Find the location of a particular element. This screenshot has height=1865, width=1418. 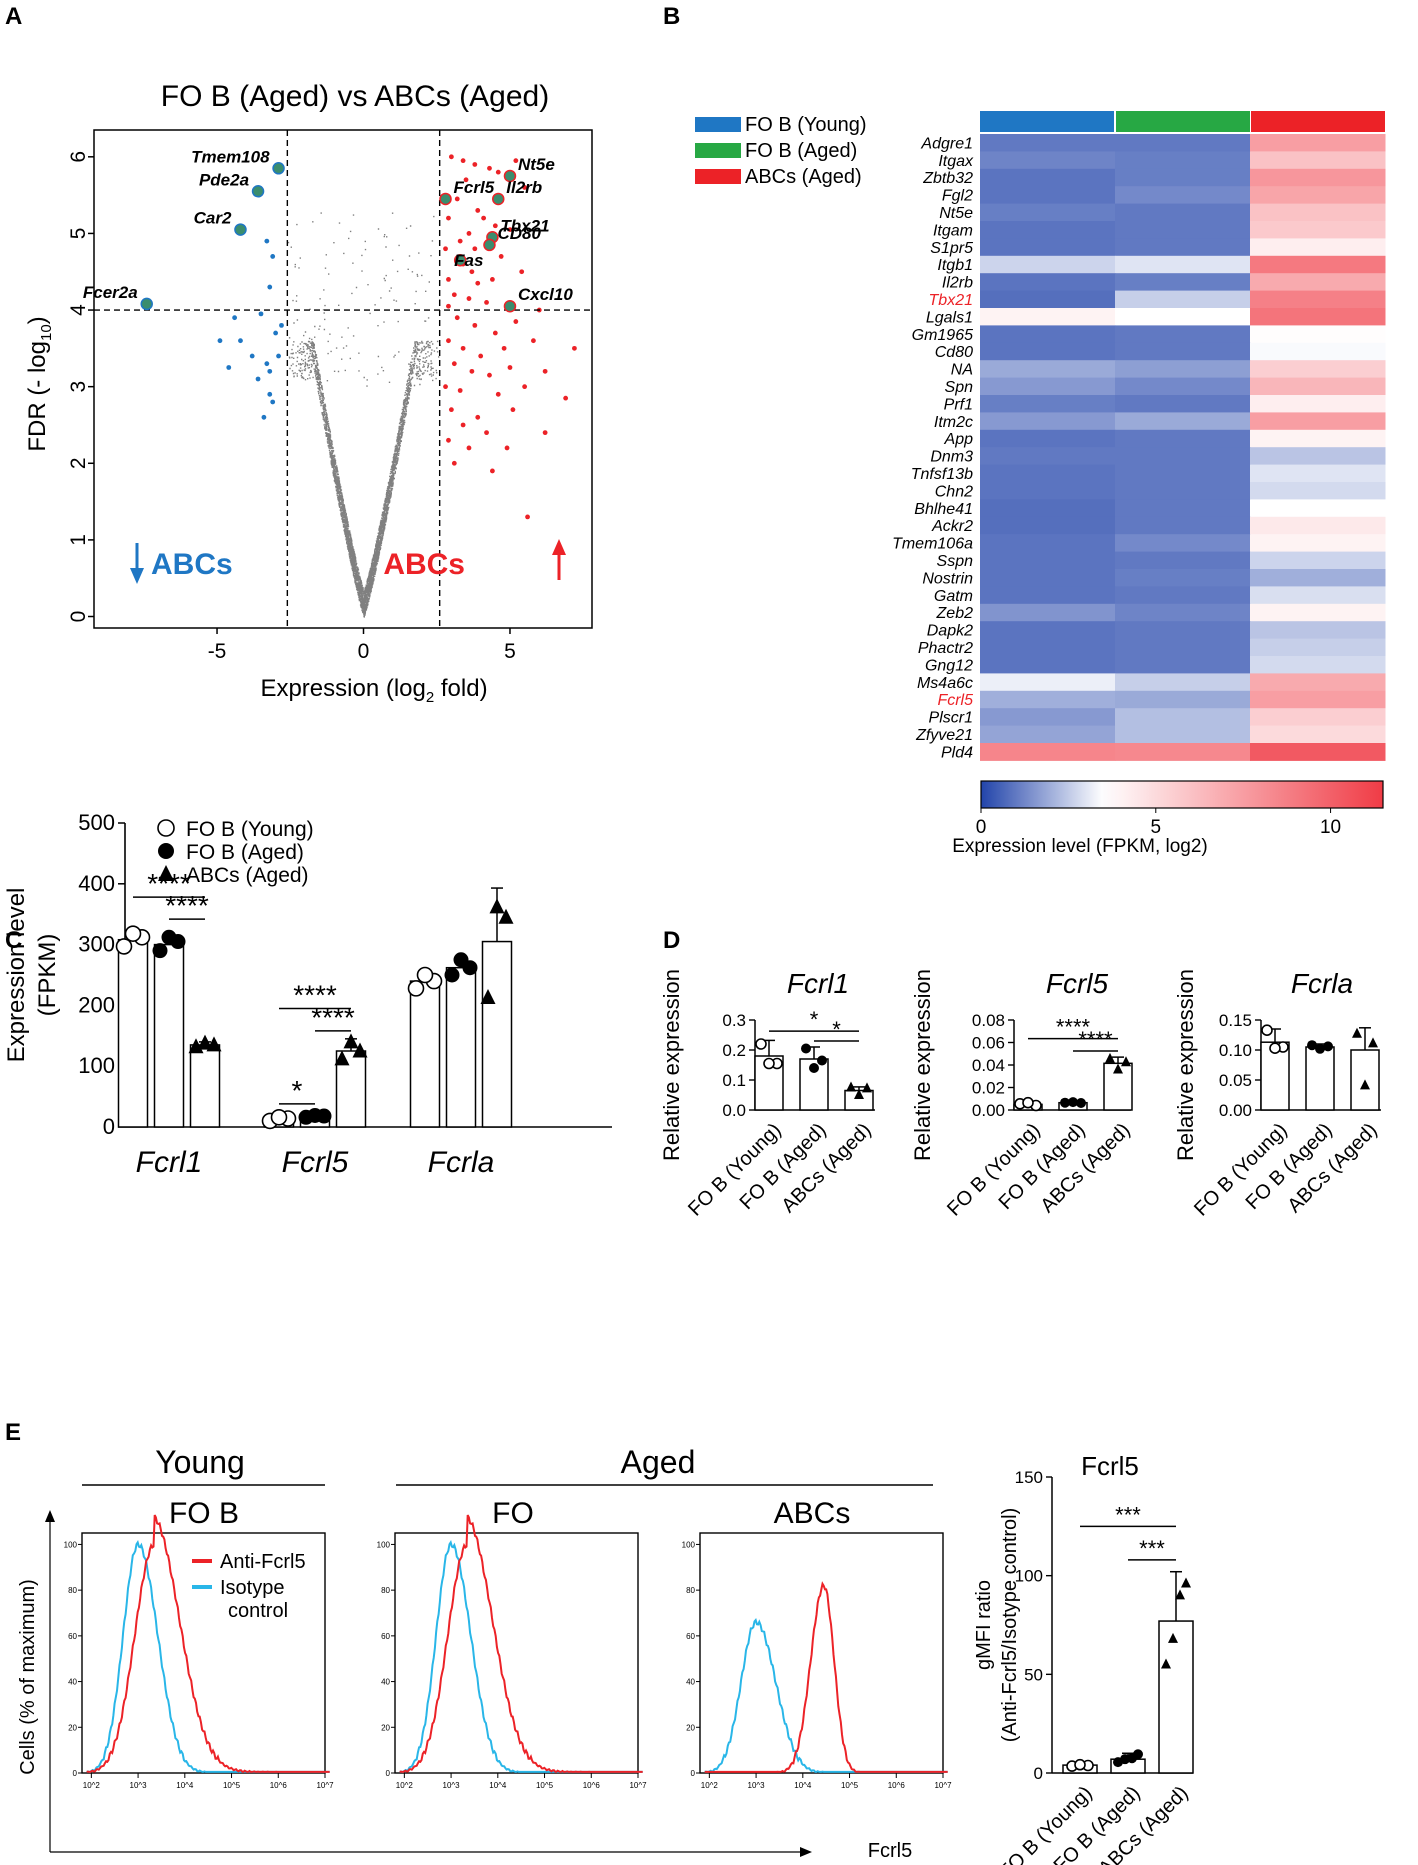

gene-row-label: Chn2 is located at coordinates (954, 491).